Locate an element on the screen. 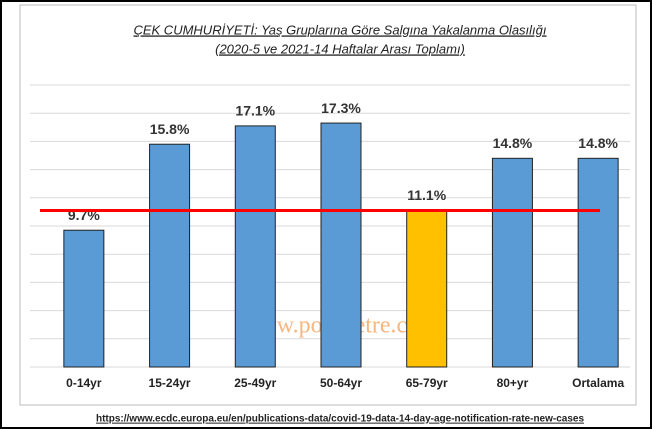  x-tick-label: 15-24yr is located at coordinates (170, 383).